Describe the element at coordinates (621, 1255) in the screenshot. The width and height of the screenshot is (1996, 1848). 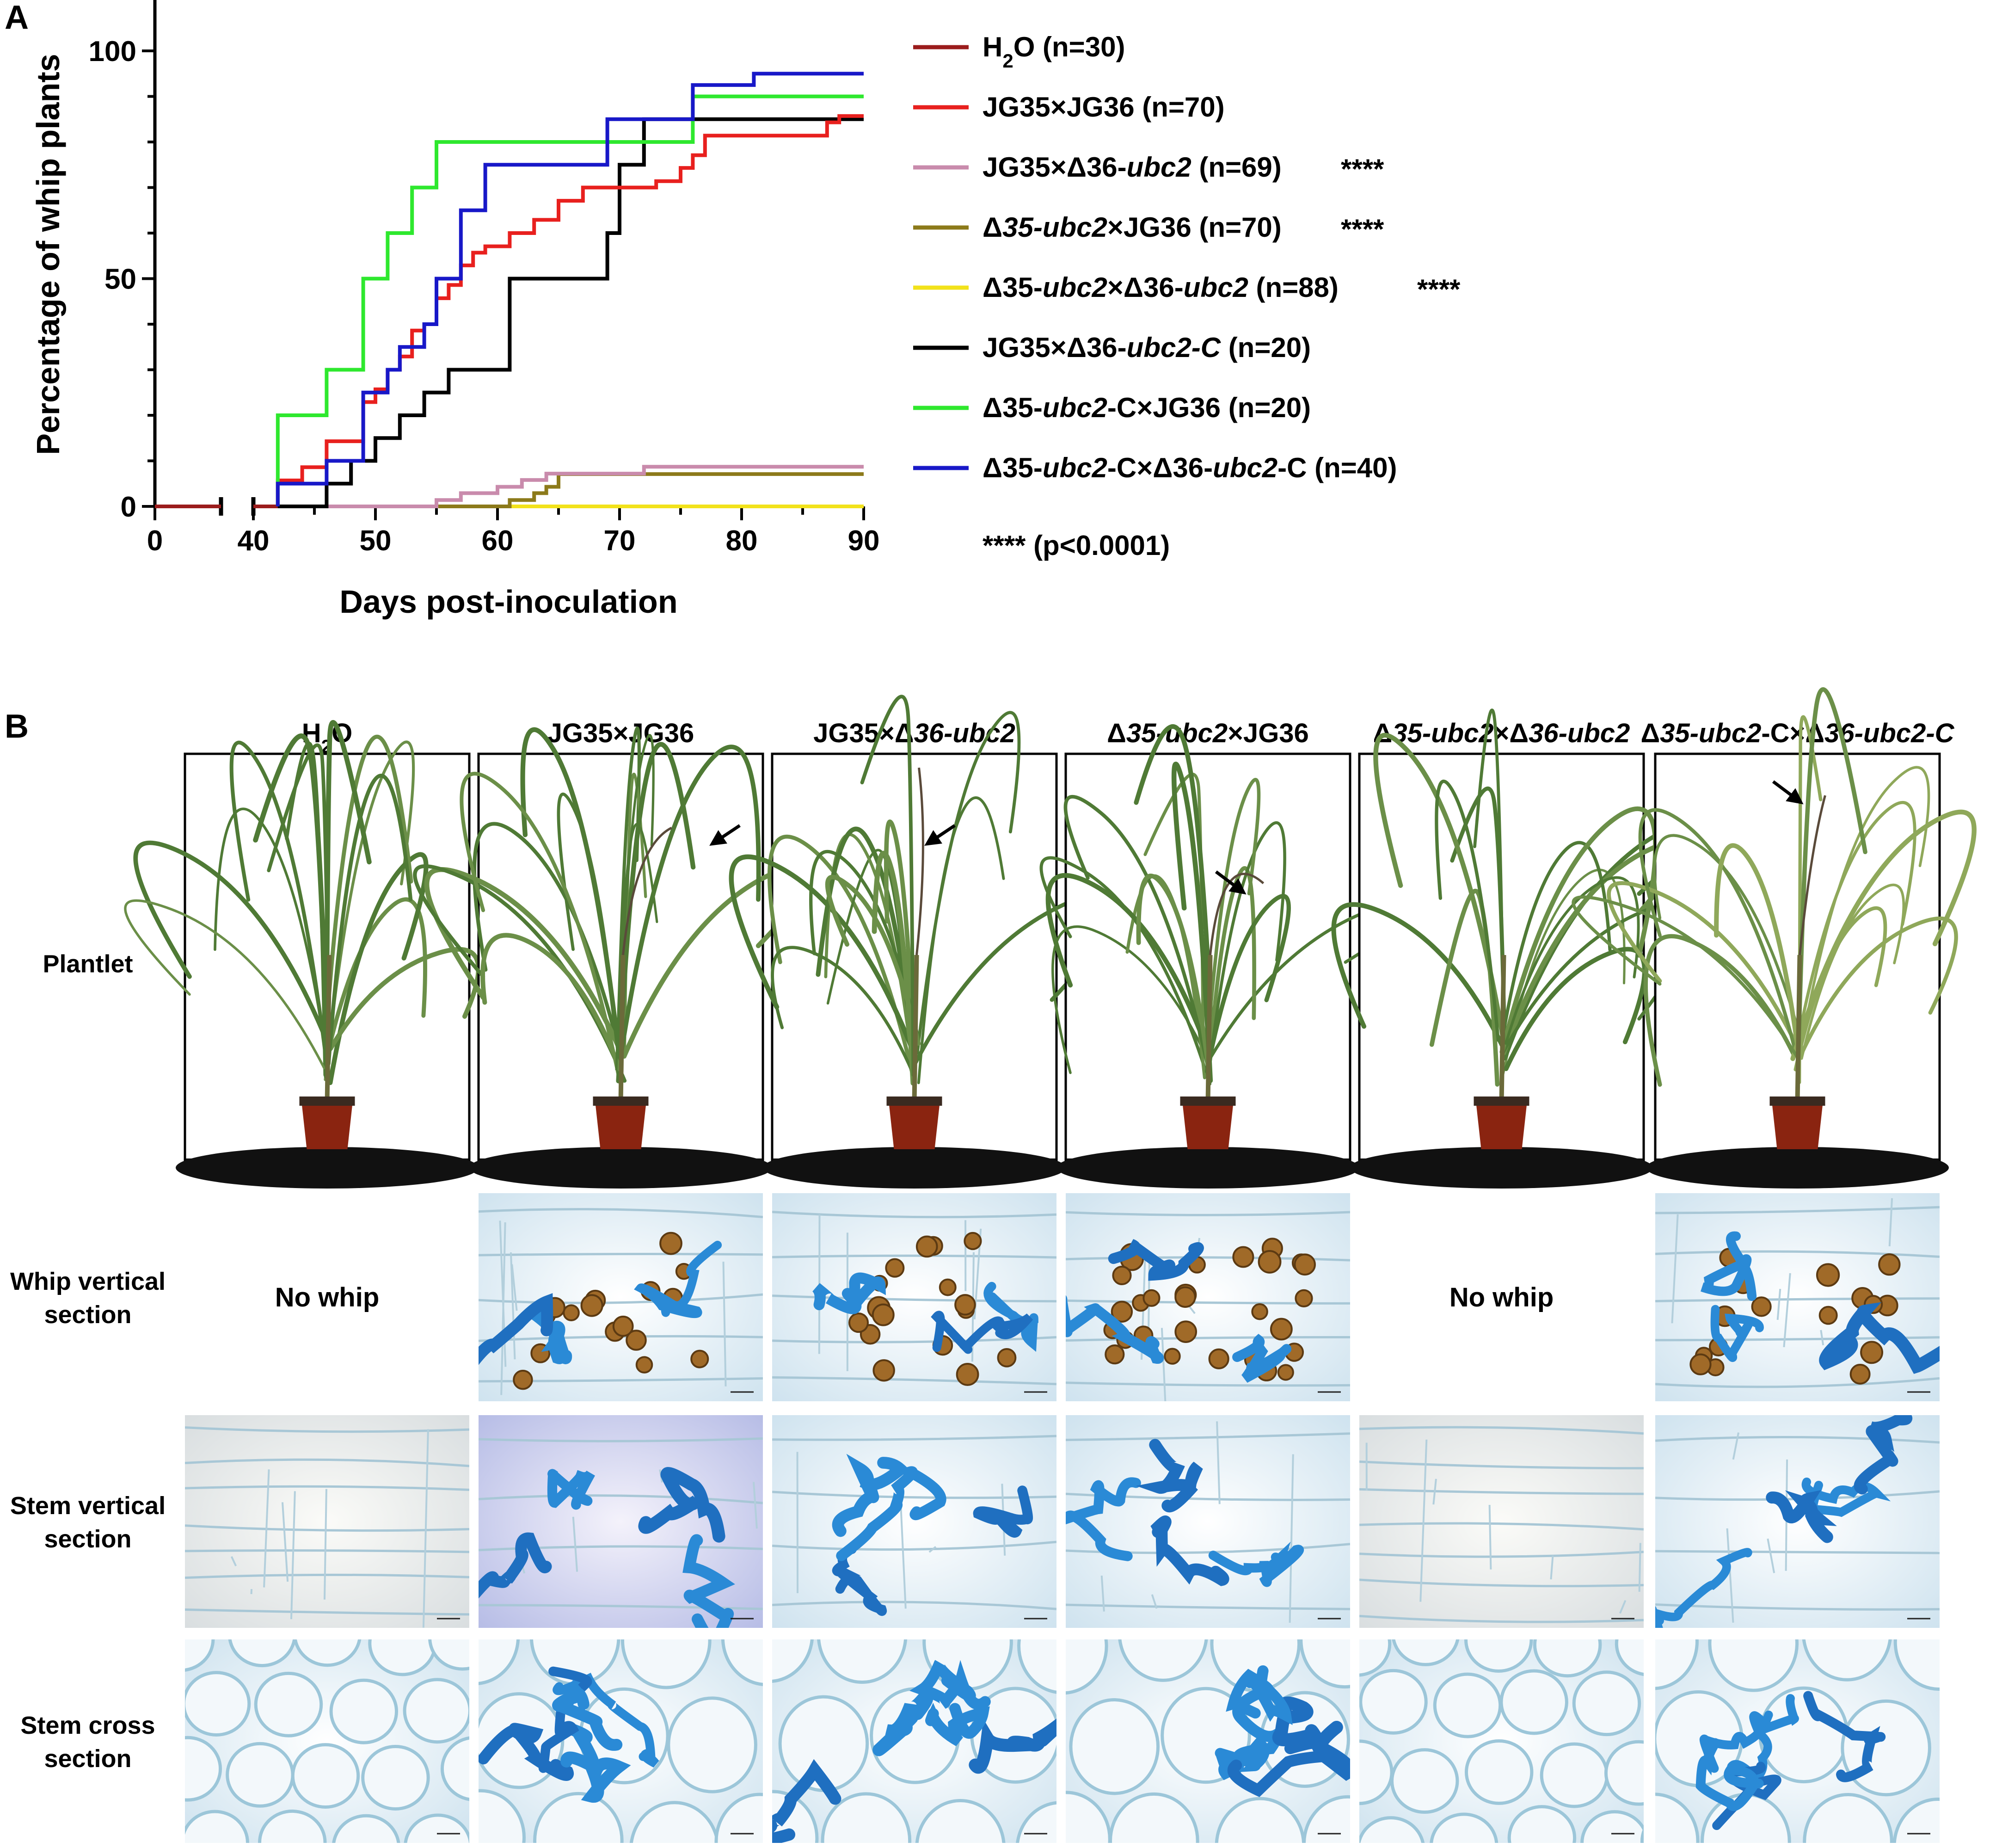
I see `cell-wall` at that location.